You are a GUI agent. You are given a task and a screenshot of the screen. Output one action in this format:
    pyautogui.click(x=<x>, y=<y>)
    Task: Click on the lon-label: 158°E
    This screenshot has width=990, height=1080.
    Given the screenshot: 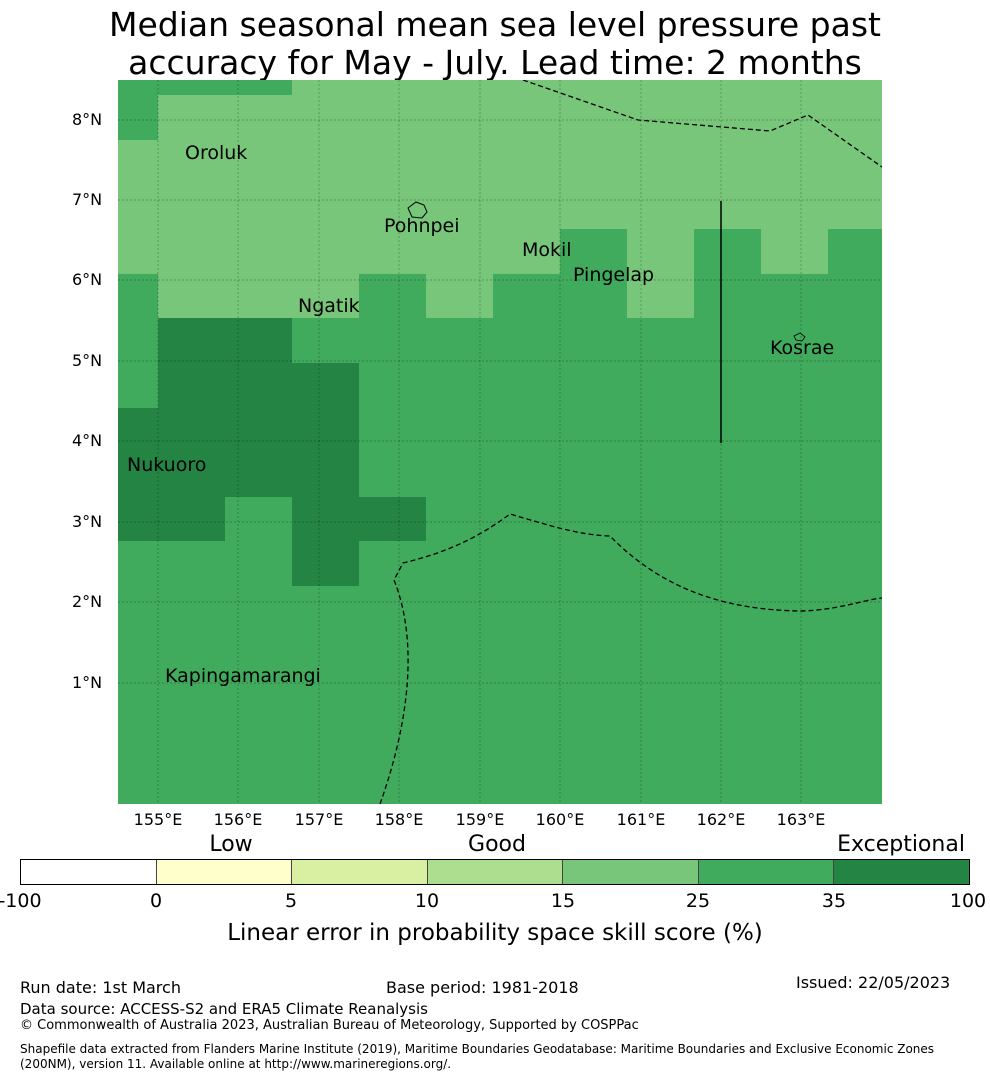 What is the action you would take?
    pyautogui.click(x=399, y=819)
    